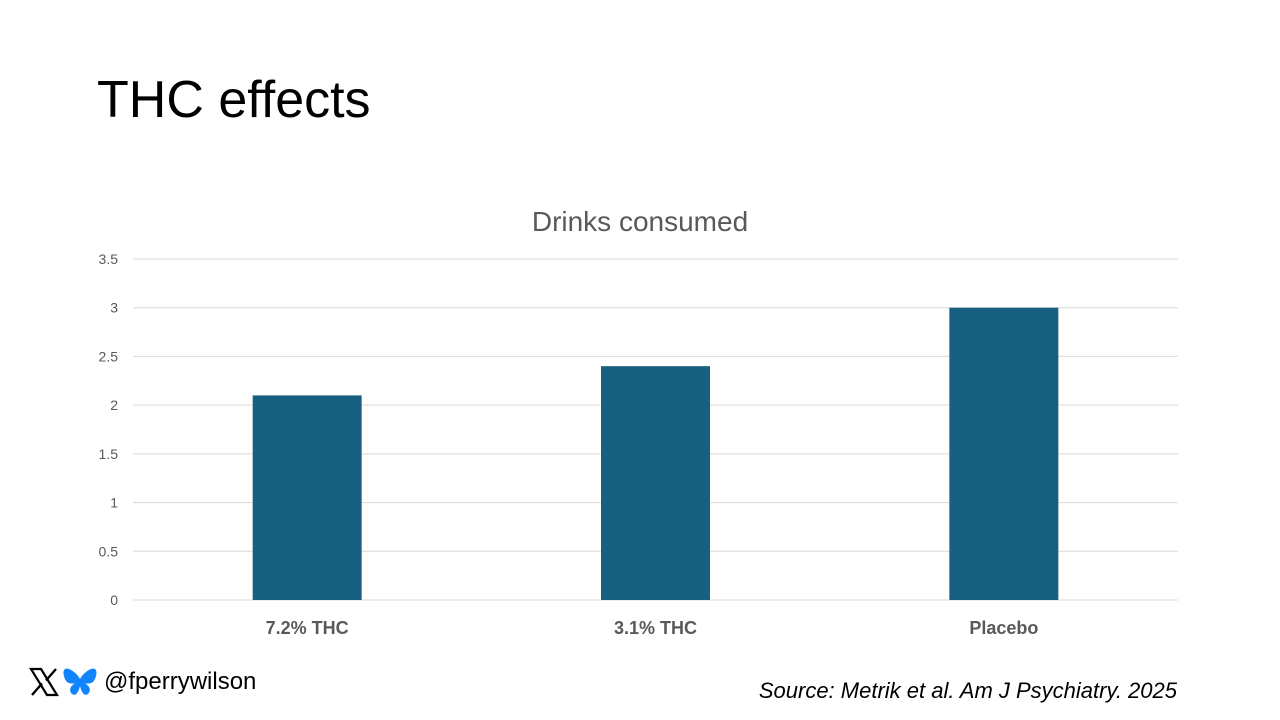  What do you see at coordinates (655, 628) in the screenshot?
I see `x-tick-label: 3.1% THC` at bounding box center [655, 628].